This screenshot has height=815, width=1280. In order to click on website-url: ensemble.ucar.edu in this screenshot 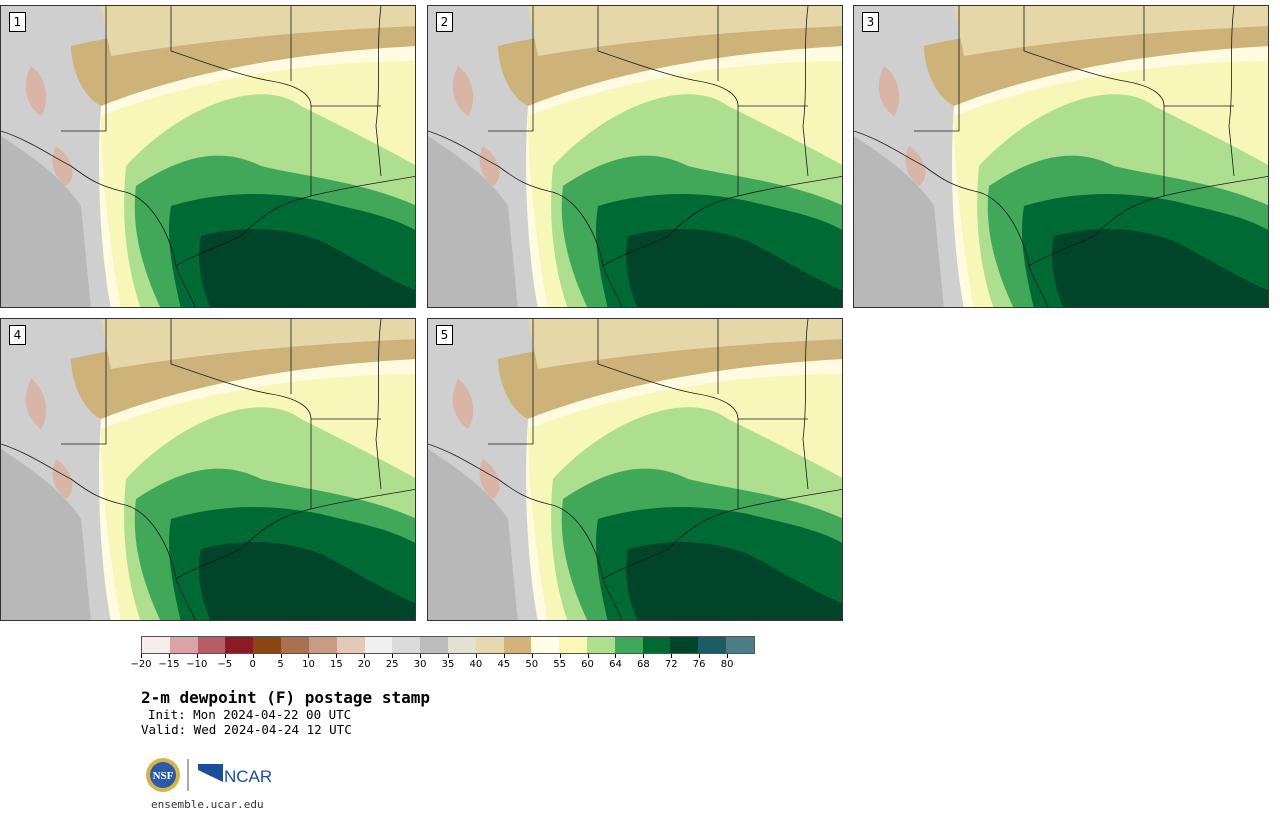, I will do `click(207, 804)`.